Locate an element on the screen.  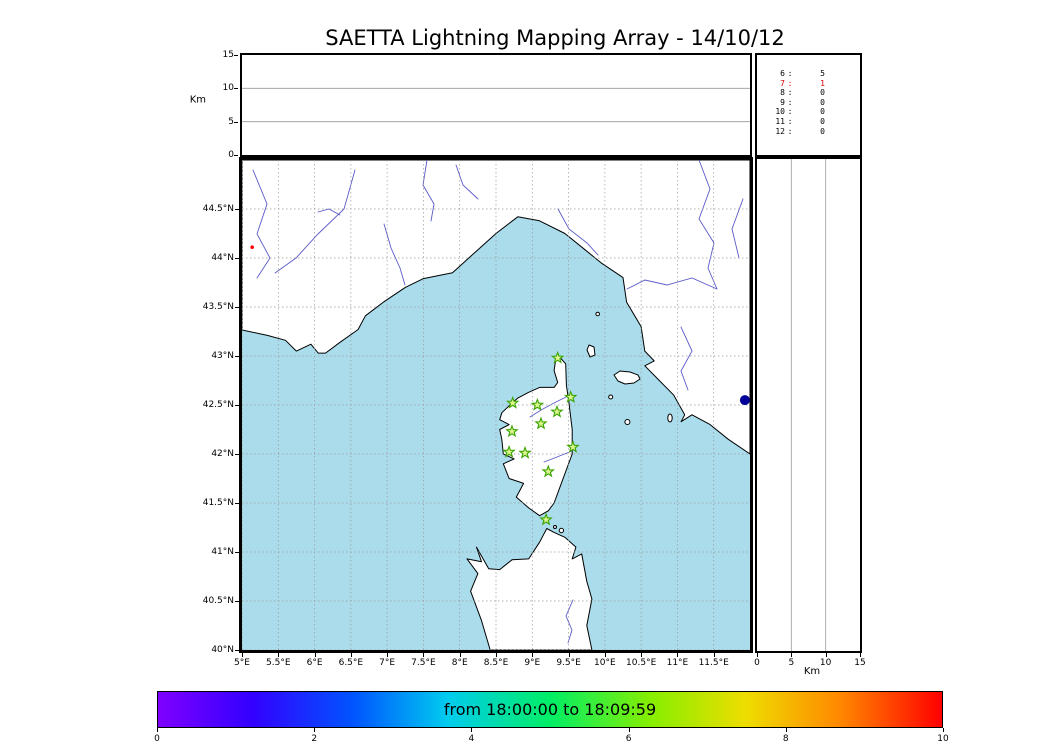
island-pianosa is located at coordinates (611, 397).